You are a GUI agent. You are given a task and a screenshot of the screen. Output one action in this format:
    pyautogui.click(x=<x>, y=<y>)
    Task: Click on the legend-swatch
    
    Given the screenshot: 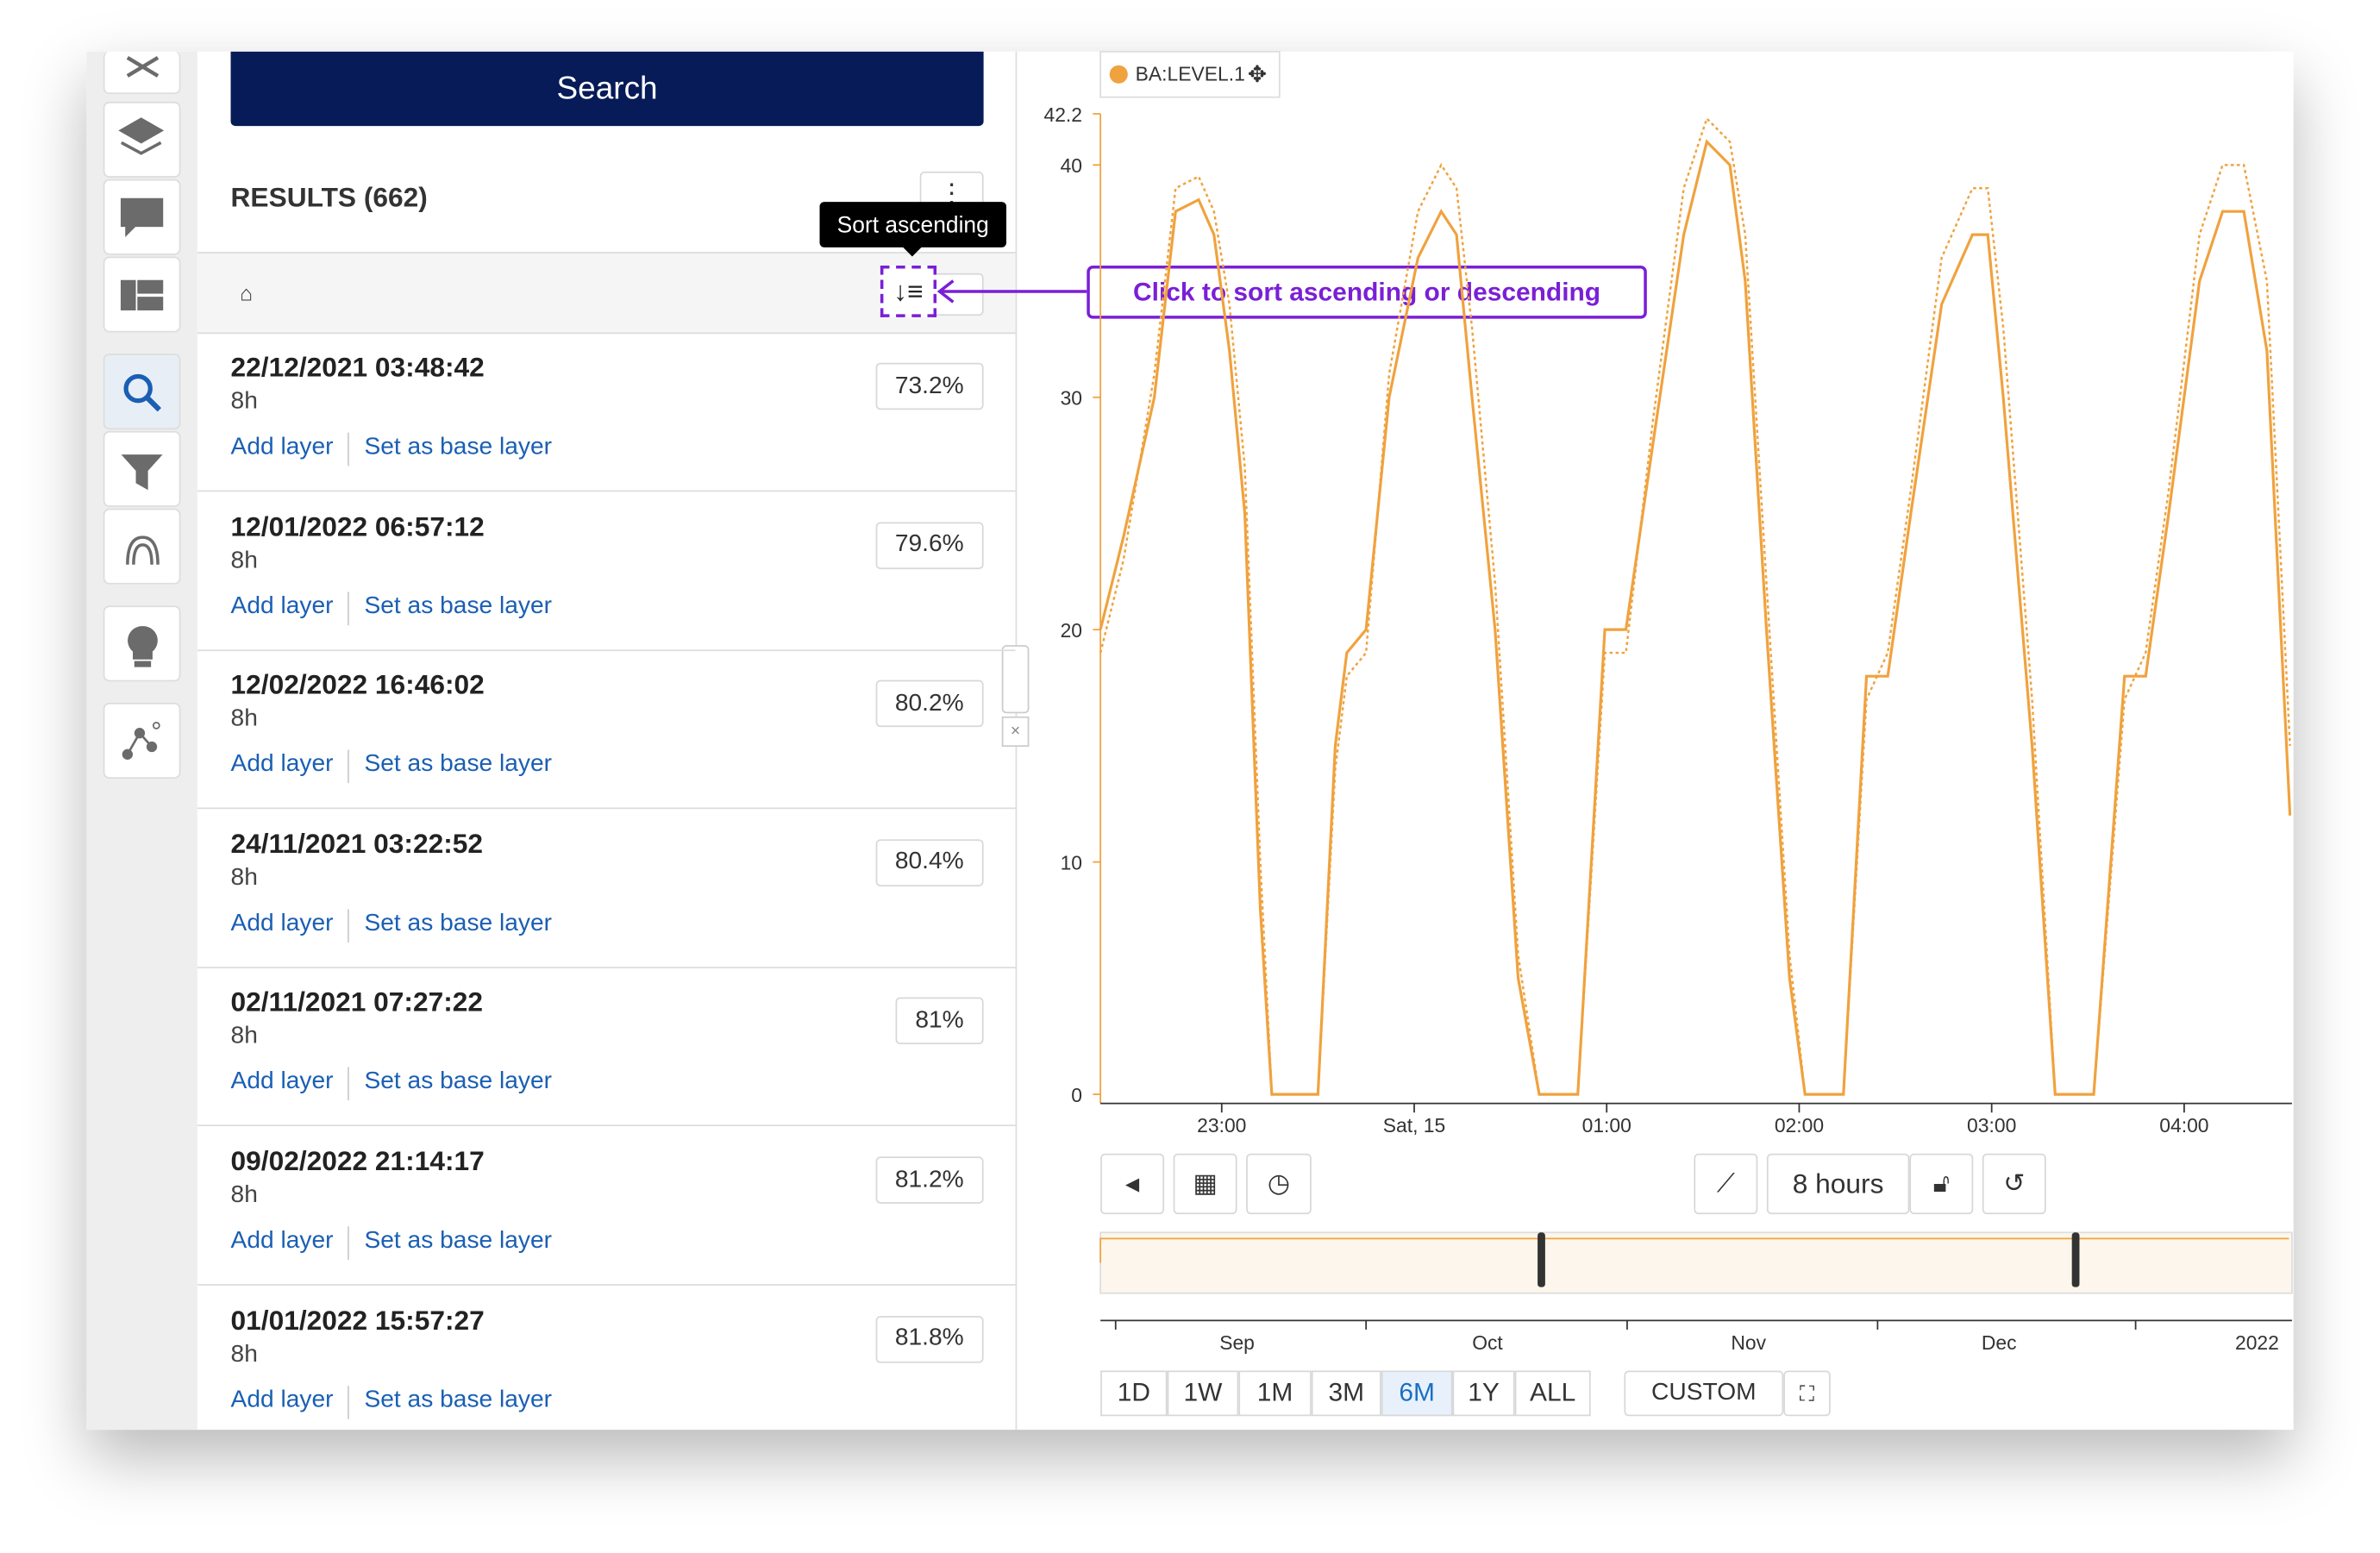 What is the action you would take?
    pyautogui.click(x=1118, y=75)
    